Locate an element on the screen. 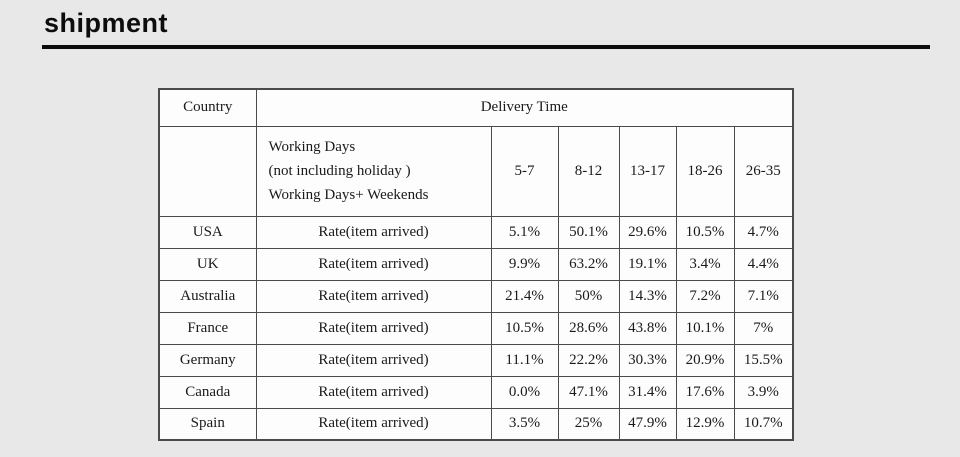 Image resolution: width=960 pixels, height=457 pixels. rate-value-cell: 14.3% is located at coordinates (647, 296).